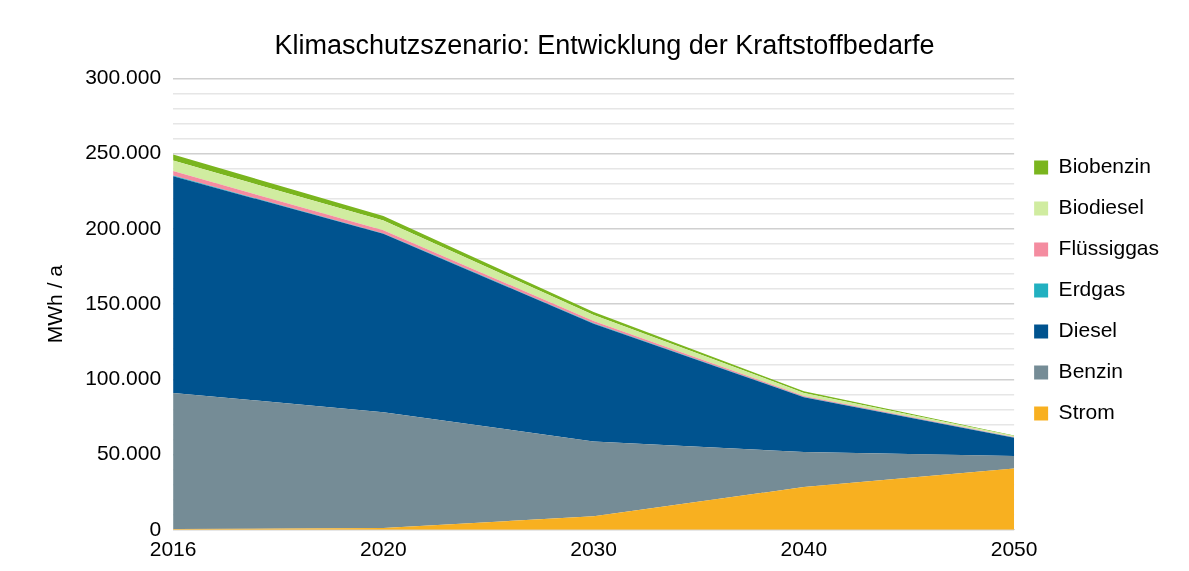 Image resolution: width=1189 pixels, height=571 pixels. I want to click on x-tick-label: 2016, so click(173, 549).